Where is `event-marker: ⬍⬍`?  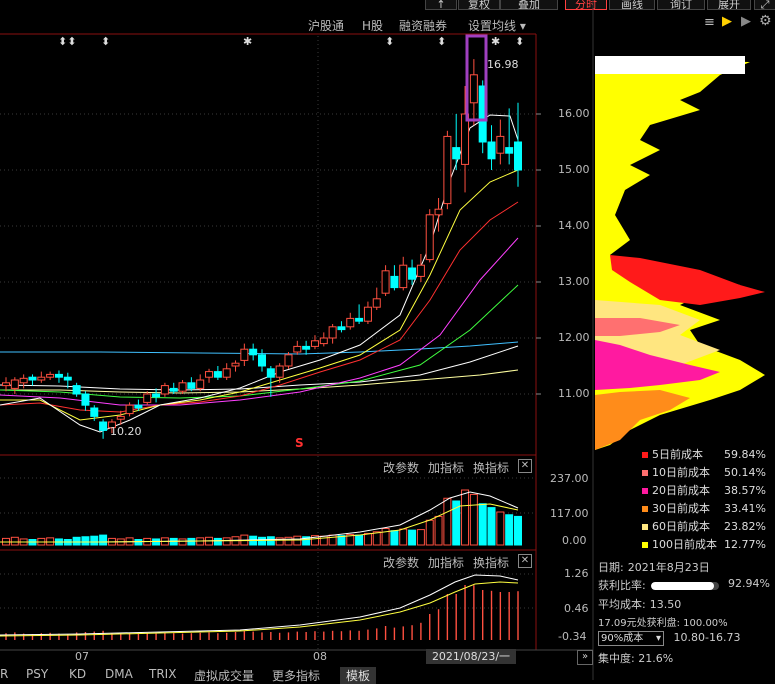 event-marker: ⬍⬍ is located at coordinates (67, 41).